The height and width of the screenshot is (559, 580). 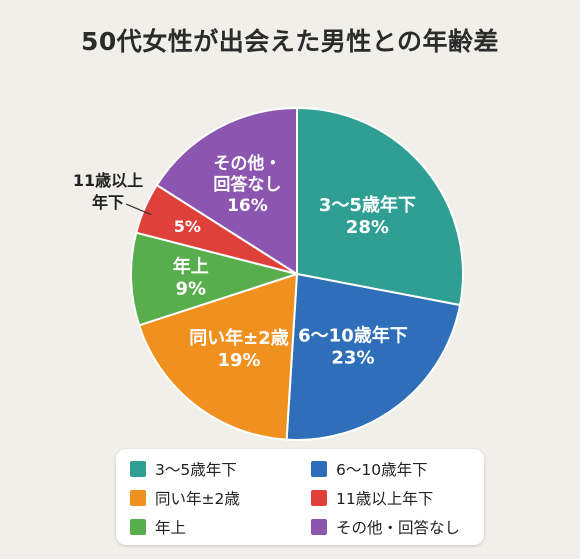 I want to click on slice-label-line: 5%, so click(x=187, y=226).